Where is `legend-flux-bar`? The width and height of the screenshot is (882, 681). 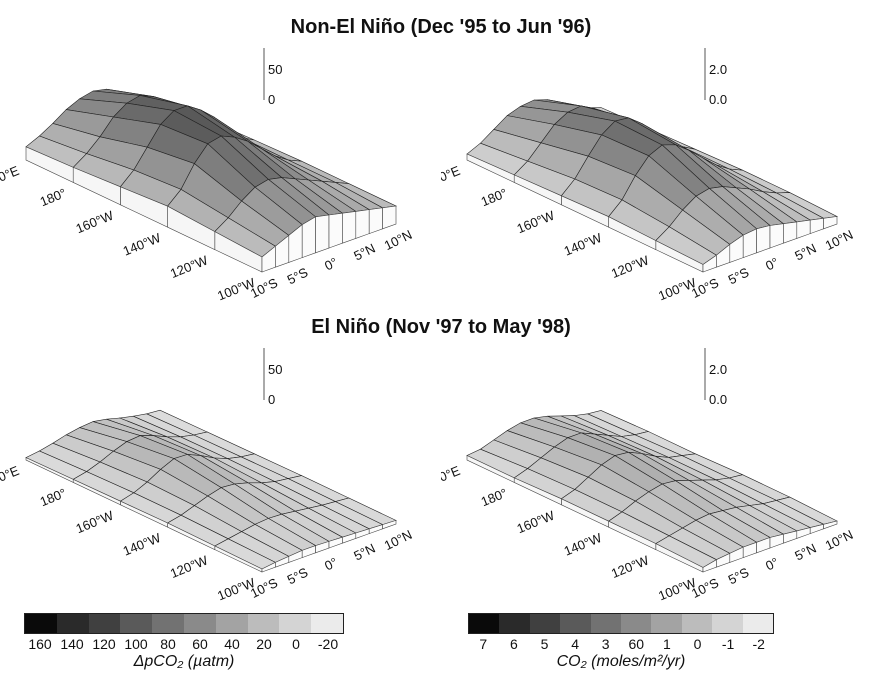 legend-flux-bar is located at coordinates (621, 623).